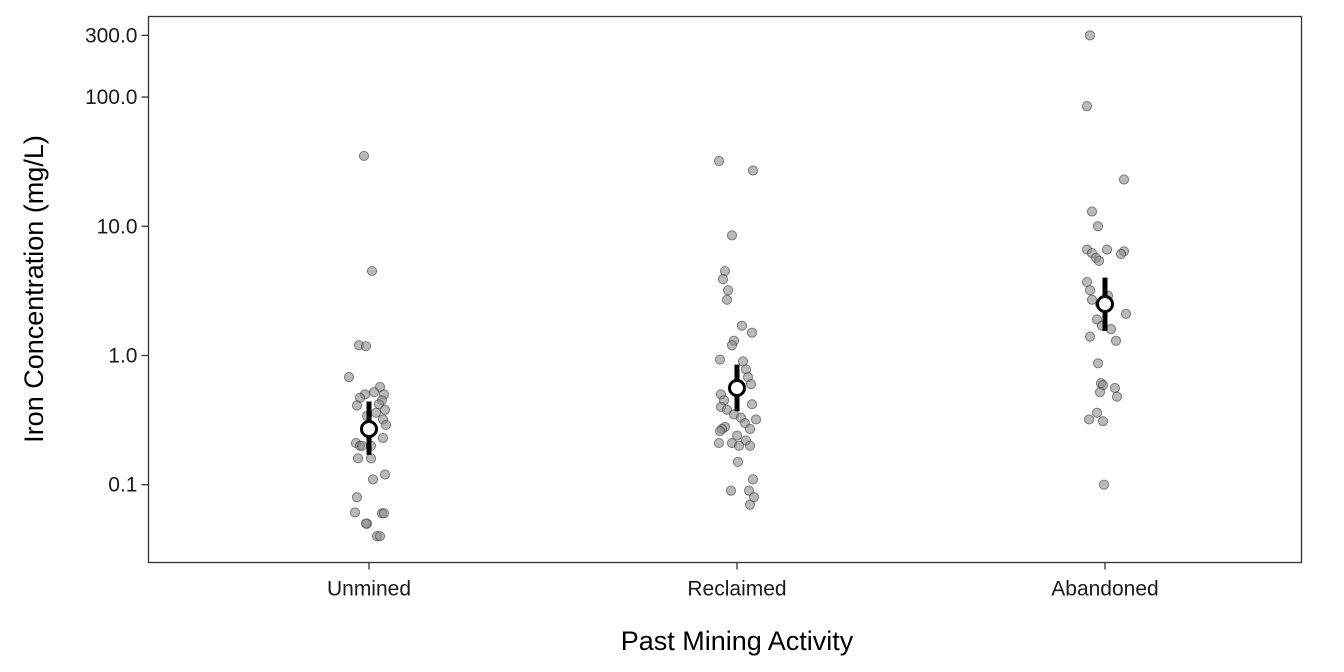 This screenshot has width=1344, height=672. What do you see at coordinates (737, 366) in the screenshot?
I see `group-means` at bounding box center [737, 366].